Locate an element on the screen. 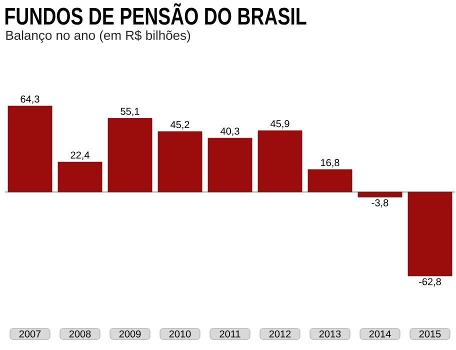  data-label: -3,8 is located at coordinates (380, 203).